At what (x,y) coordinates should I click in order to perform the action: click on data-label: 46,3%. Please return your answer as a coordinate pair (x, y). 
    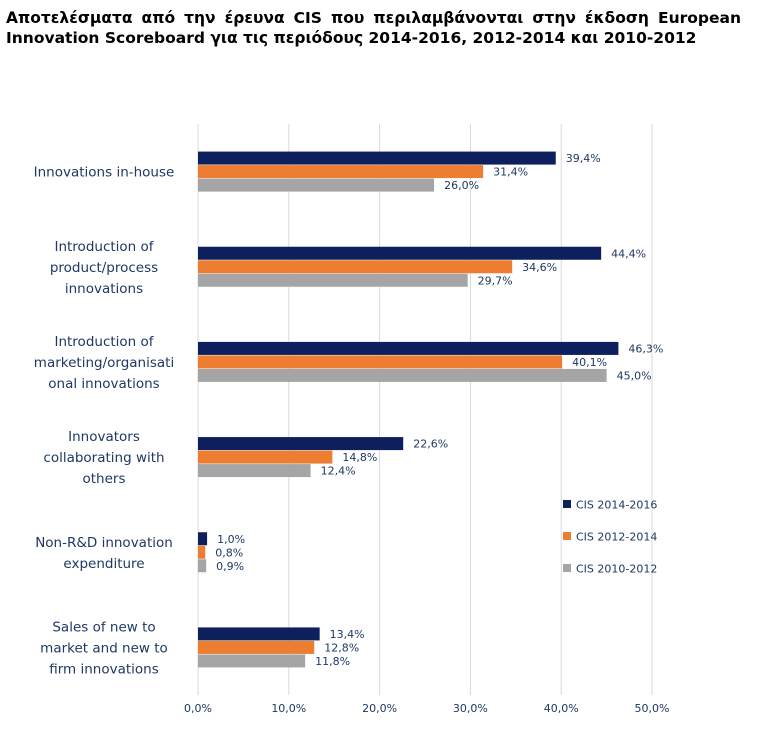
    Looking at the image, I should click on (645, 348).